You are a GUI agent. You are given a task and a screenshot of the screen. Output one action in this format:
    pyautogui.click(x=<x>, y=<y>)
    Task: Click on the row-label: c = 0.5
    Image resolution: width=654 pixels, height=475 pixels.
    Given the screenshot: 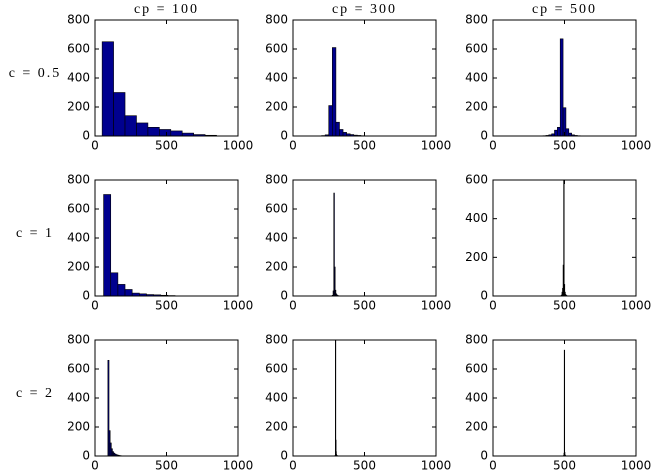 What is the action you would take?
    pyautogui.click(x=35, y=73)
    